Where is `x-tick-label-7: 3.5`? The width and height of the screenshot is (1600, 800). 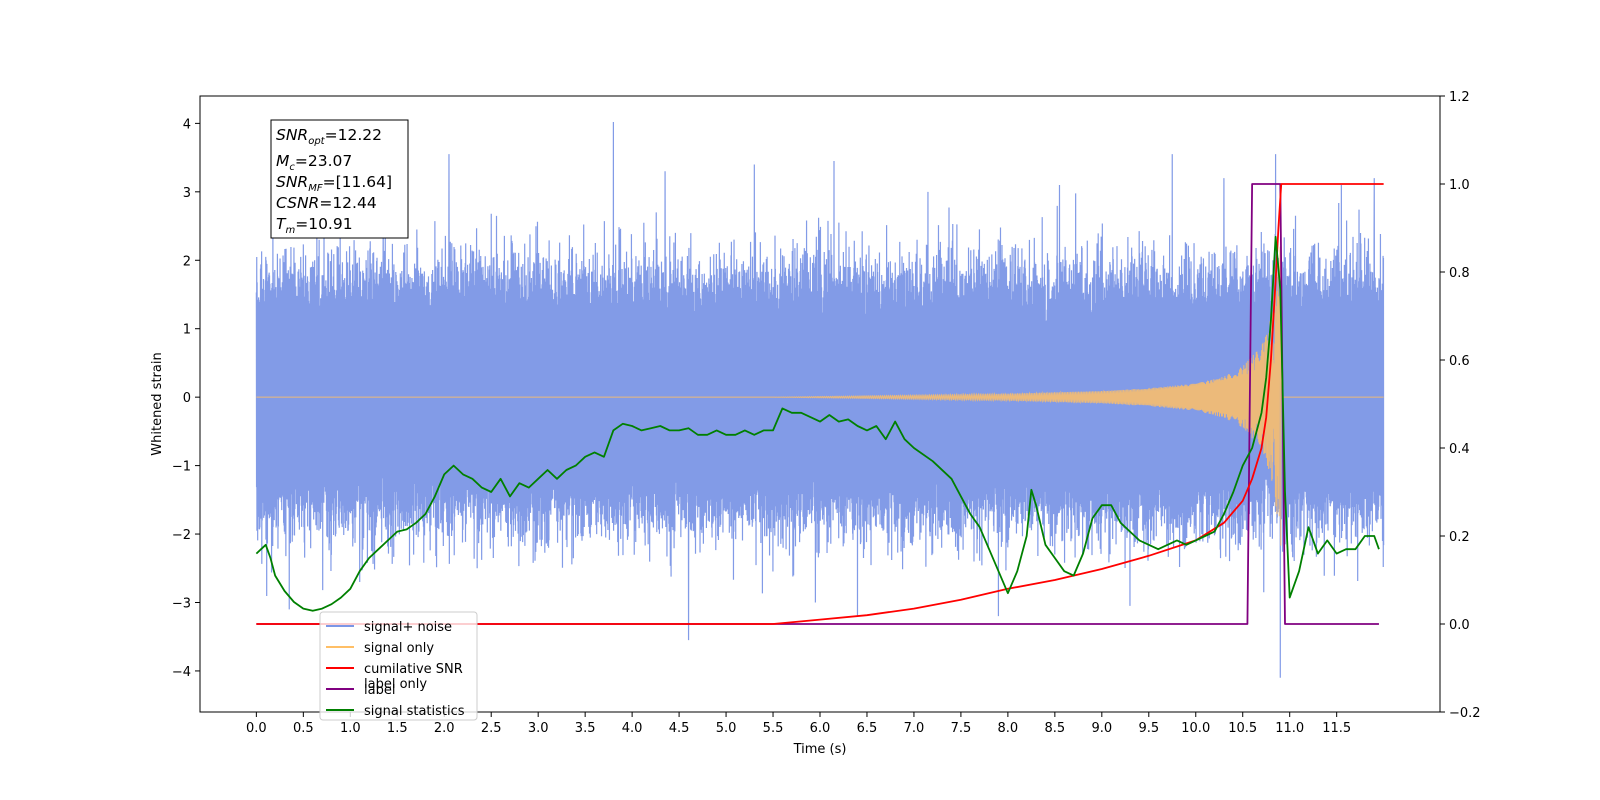 x-tick-label-7: 3.5 is located at coordinates (585, 728).